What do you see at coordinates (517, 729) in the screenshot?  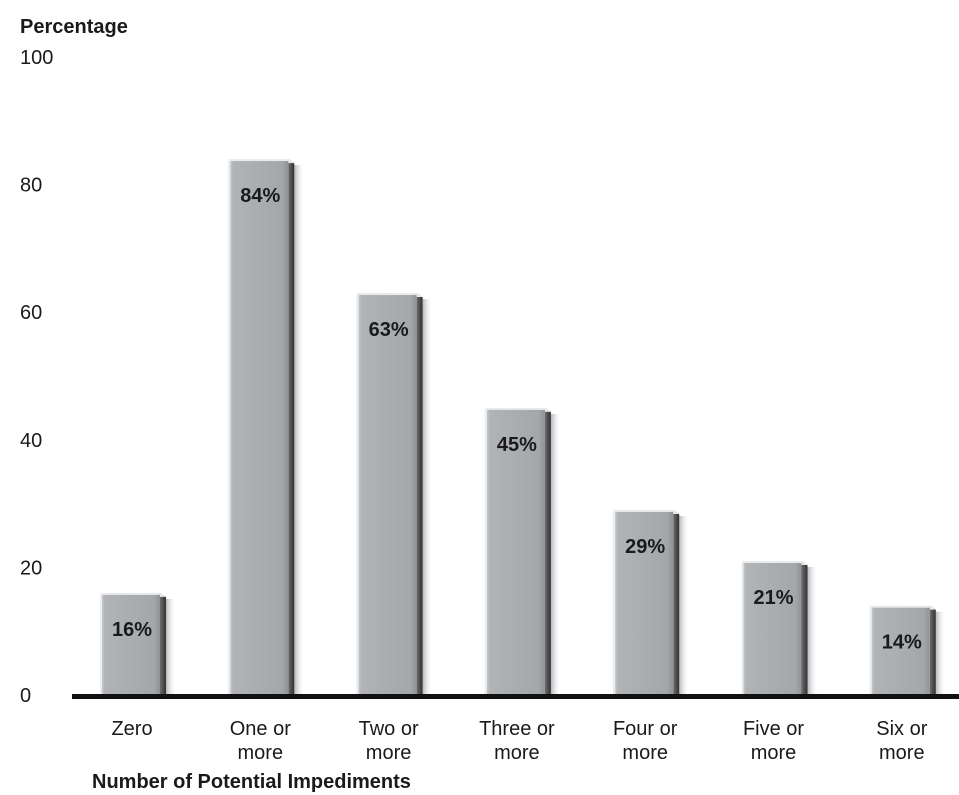 I see `category-label: Three or` at bounding box center [517, 729].